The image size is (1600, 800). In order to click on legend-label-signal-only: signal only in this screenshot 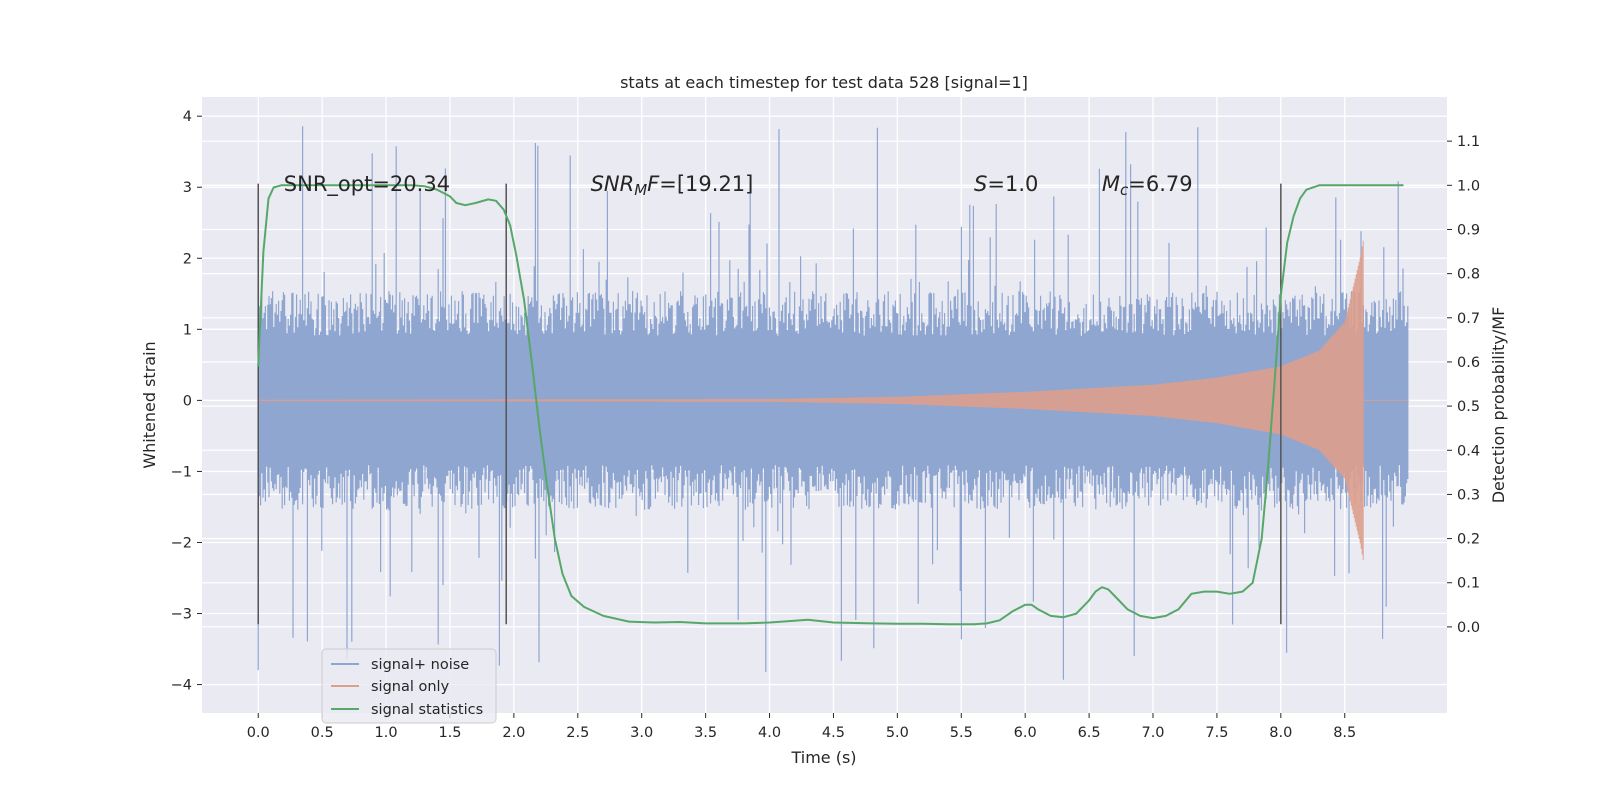, I will do `click(410, 687)`.